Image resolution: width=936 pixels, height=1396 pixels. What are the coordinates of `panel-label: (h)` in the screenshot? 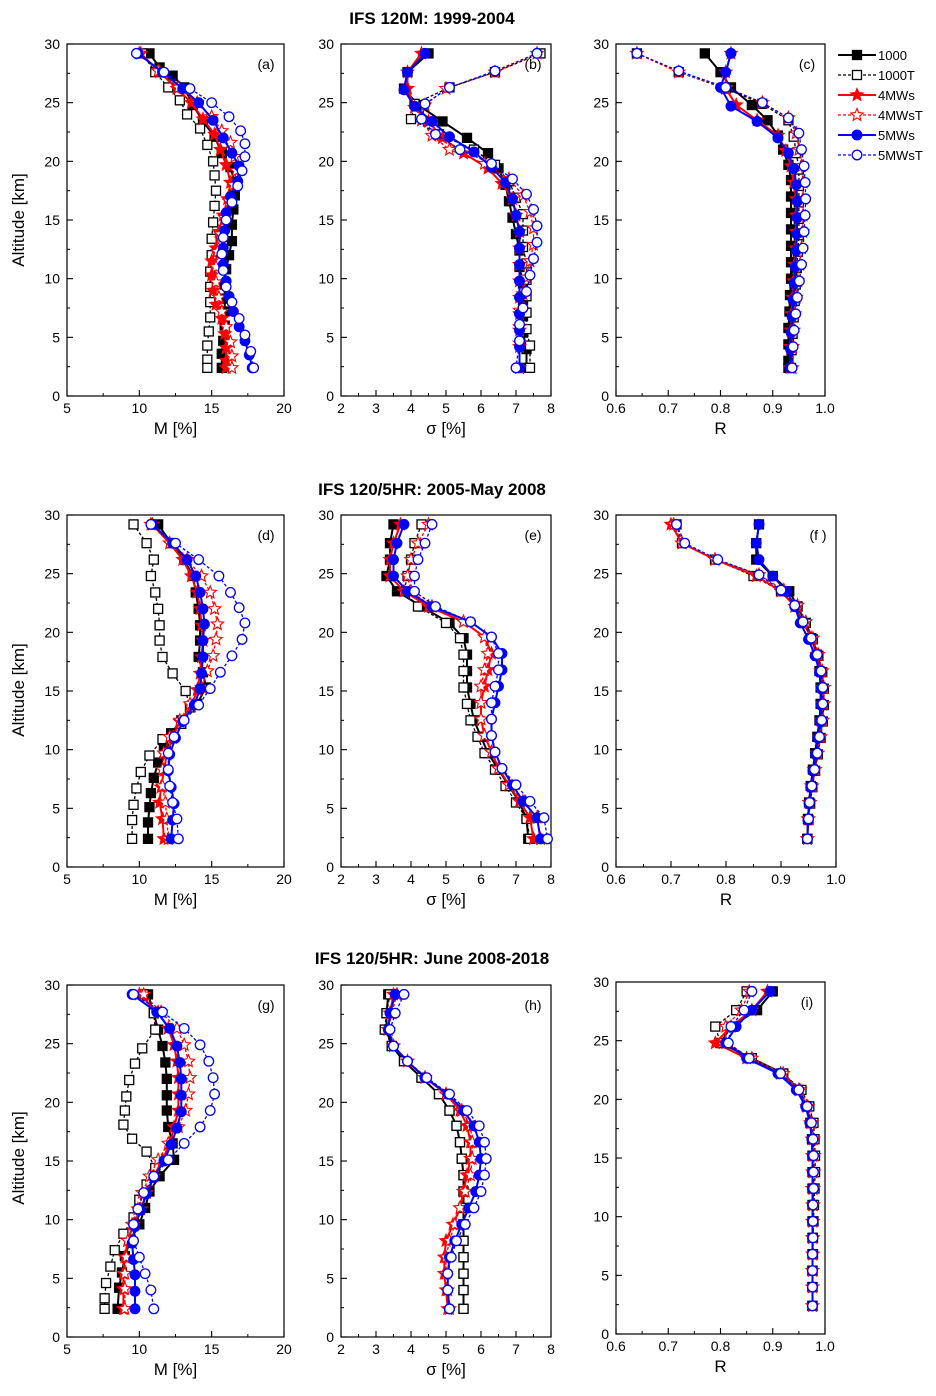 It's located at (532, 1005).